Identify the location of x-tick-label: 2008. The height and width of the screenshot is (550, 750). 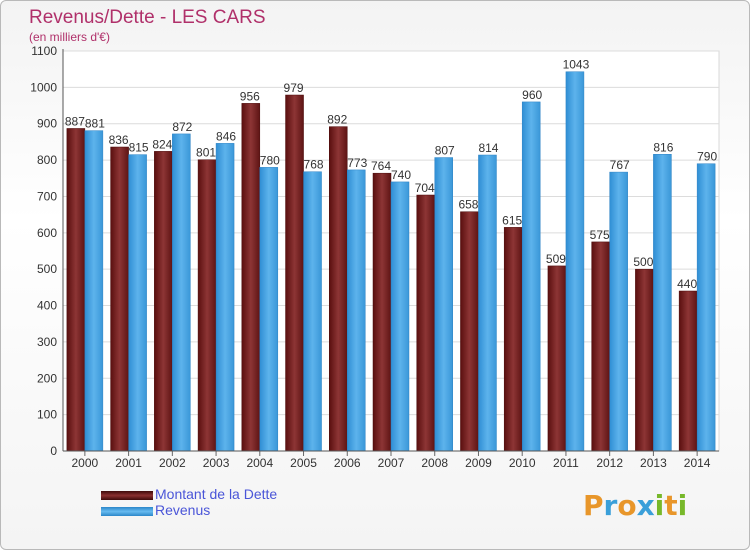
(434, 463).